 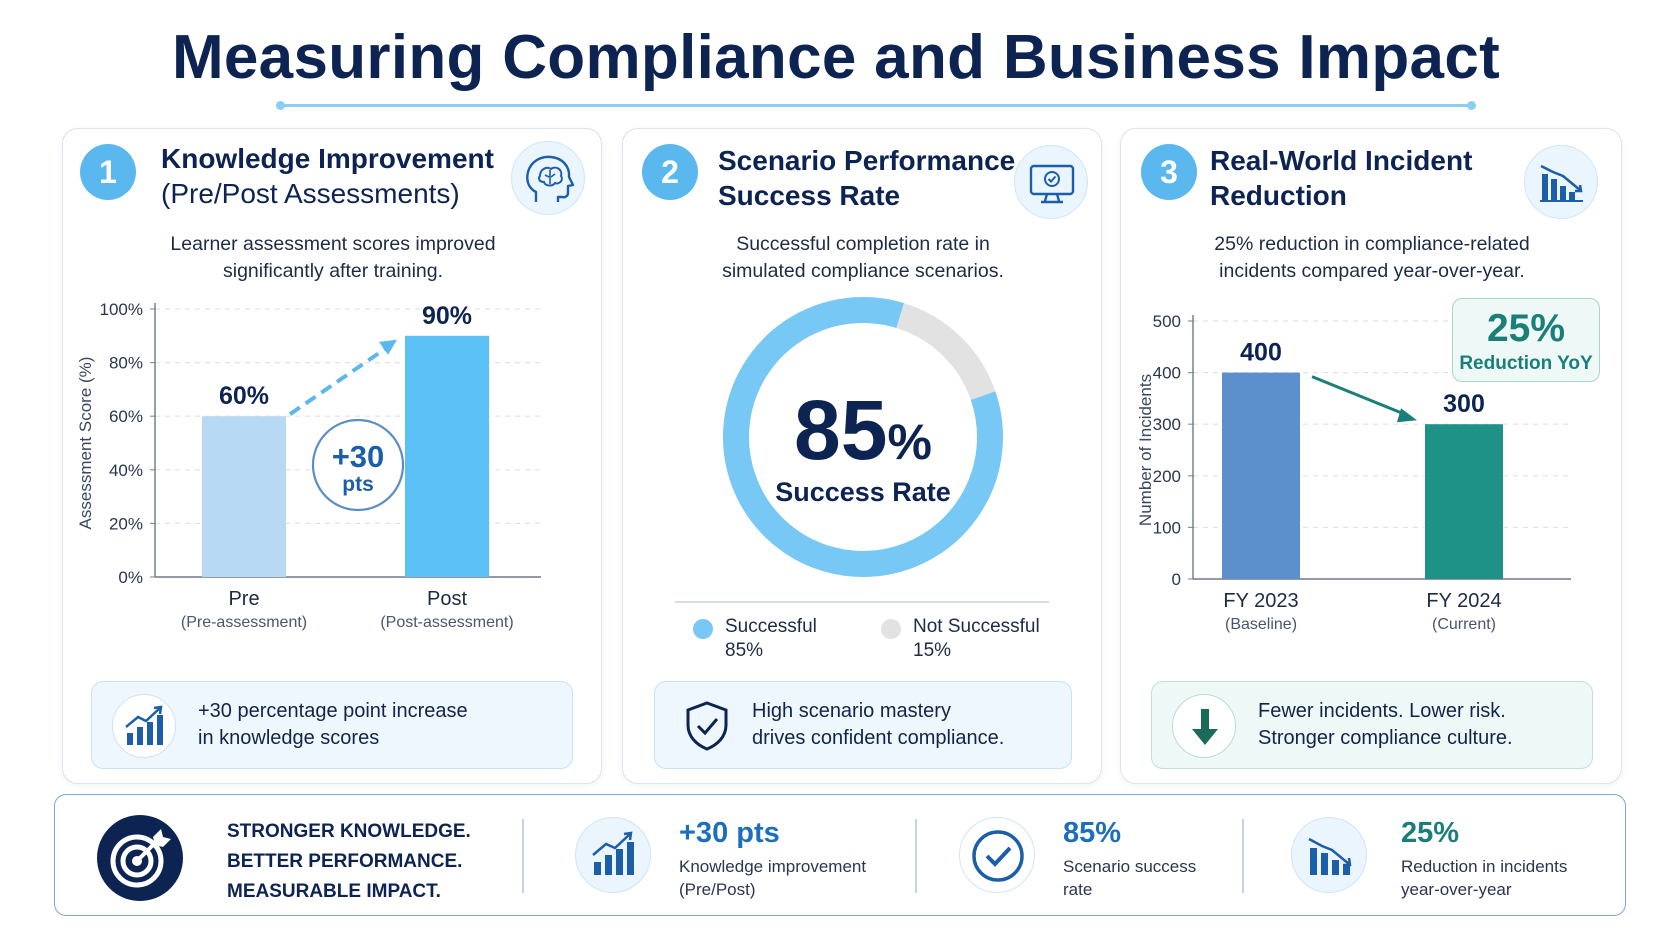 I want to click on legend-value: 15%, so click(x=932, y=650).